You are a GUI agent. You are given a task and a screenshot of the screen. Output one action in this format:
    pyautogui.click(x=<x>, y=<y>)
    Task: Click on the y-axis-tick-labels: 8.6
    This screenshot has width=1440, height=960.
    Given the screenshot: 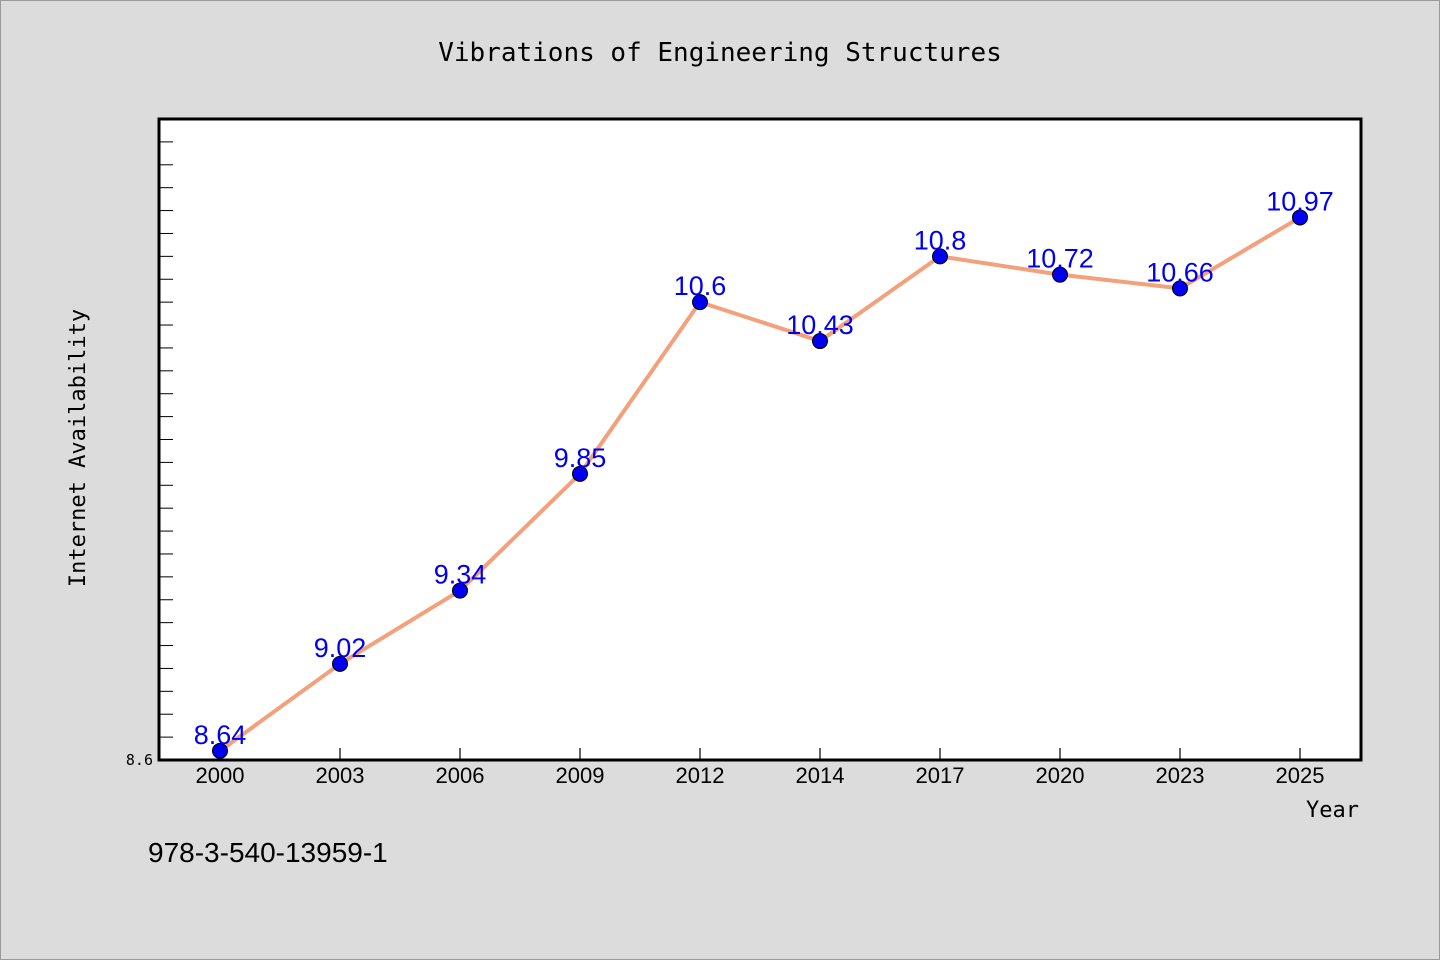 What is the action you would take?
    pyautogui.click(x=139, y=760)
    